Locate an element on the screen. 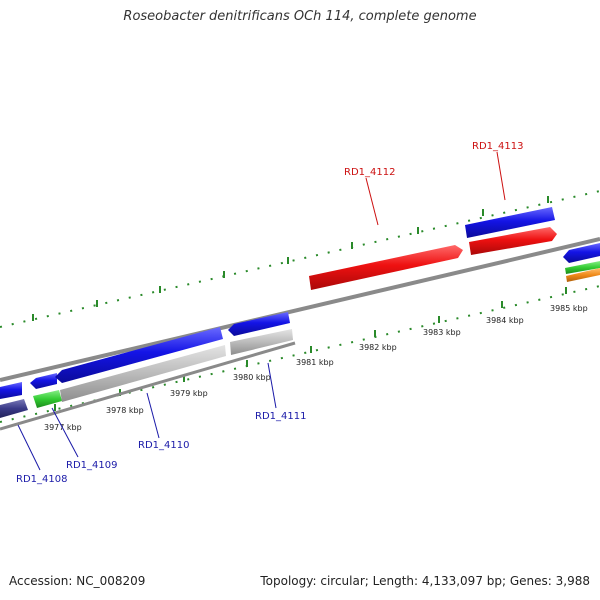  gene-partial-right-blue is located at coordinates (581, 253).